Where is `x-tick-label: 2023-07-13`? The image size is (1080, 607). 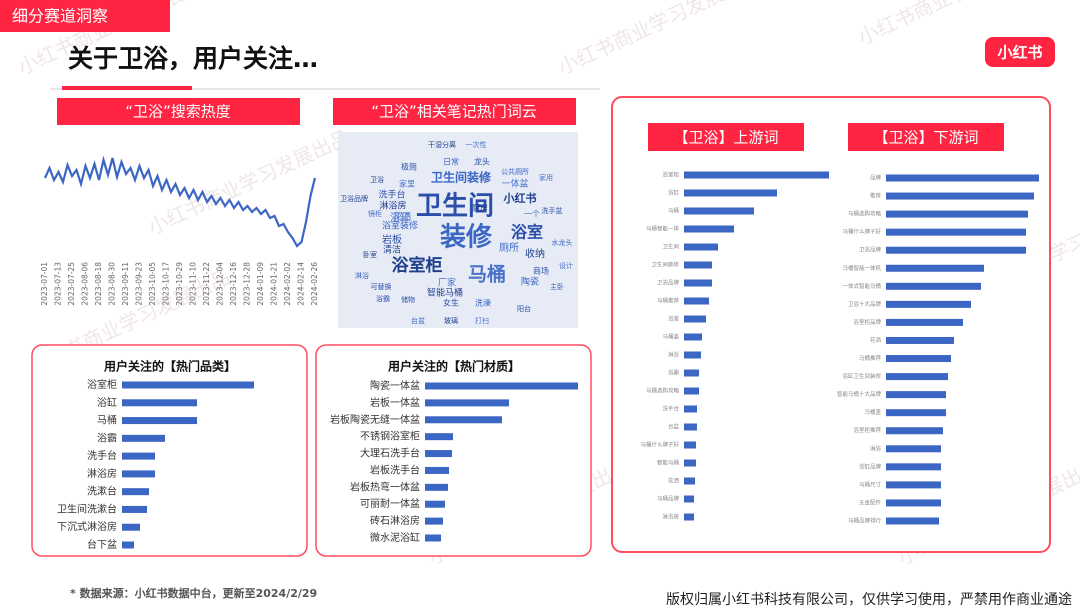
x-tick-label: 2023-07-13 is located at coordinates (58, 284).